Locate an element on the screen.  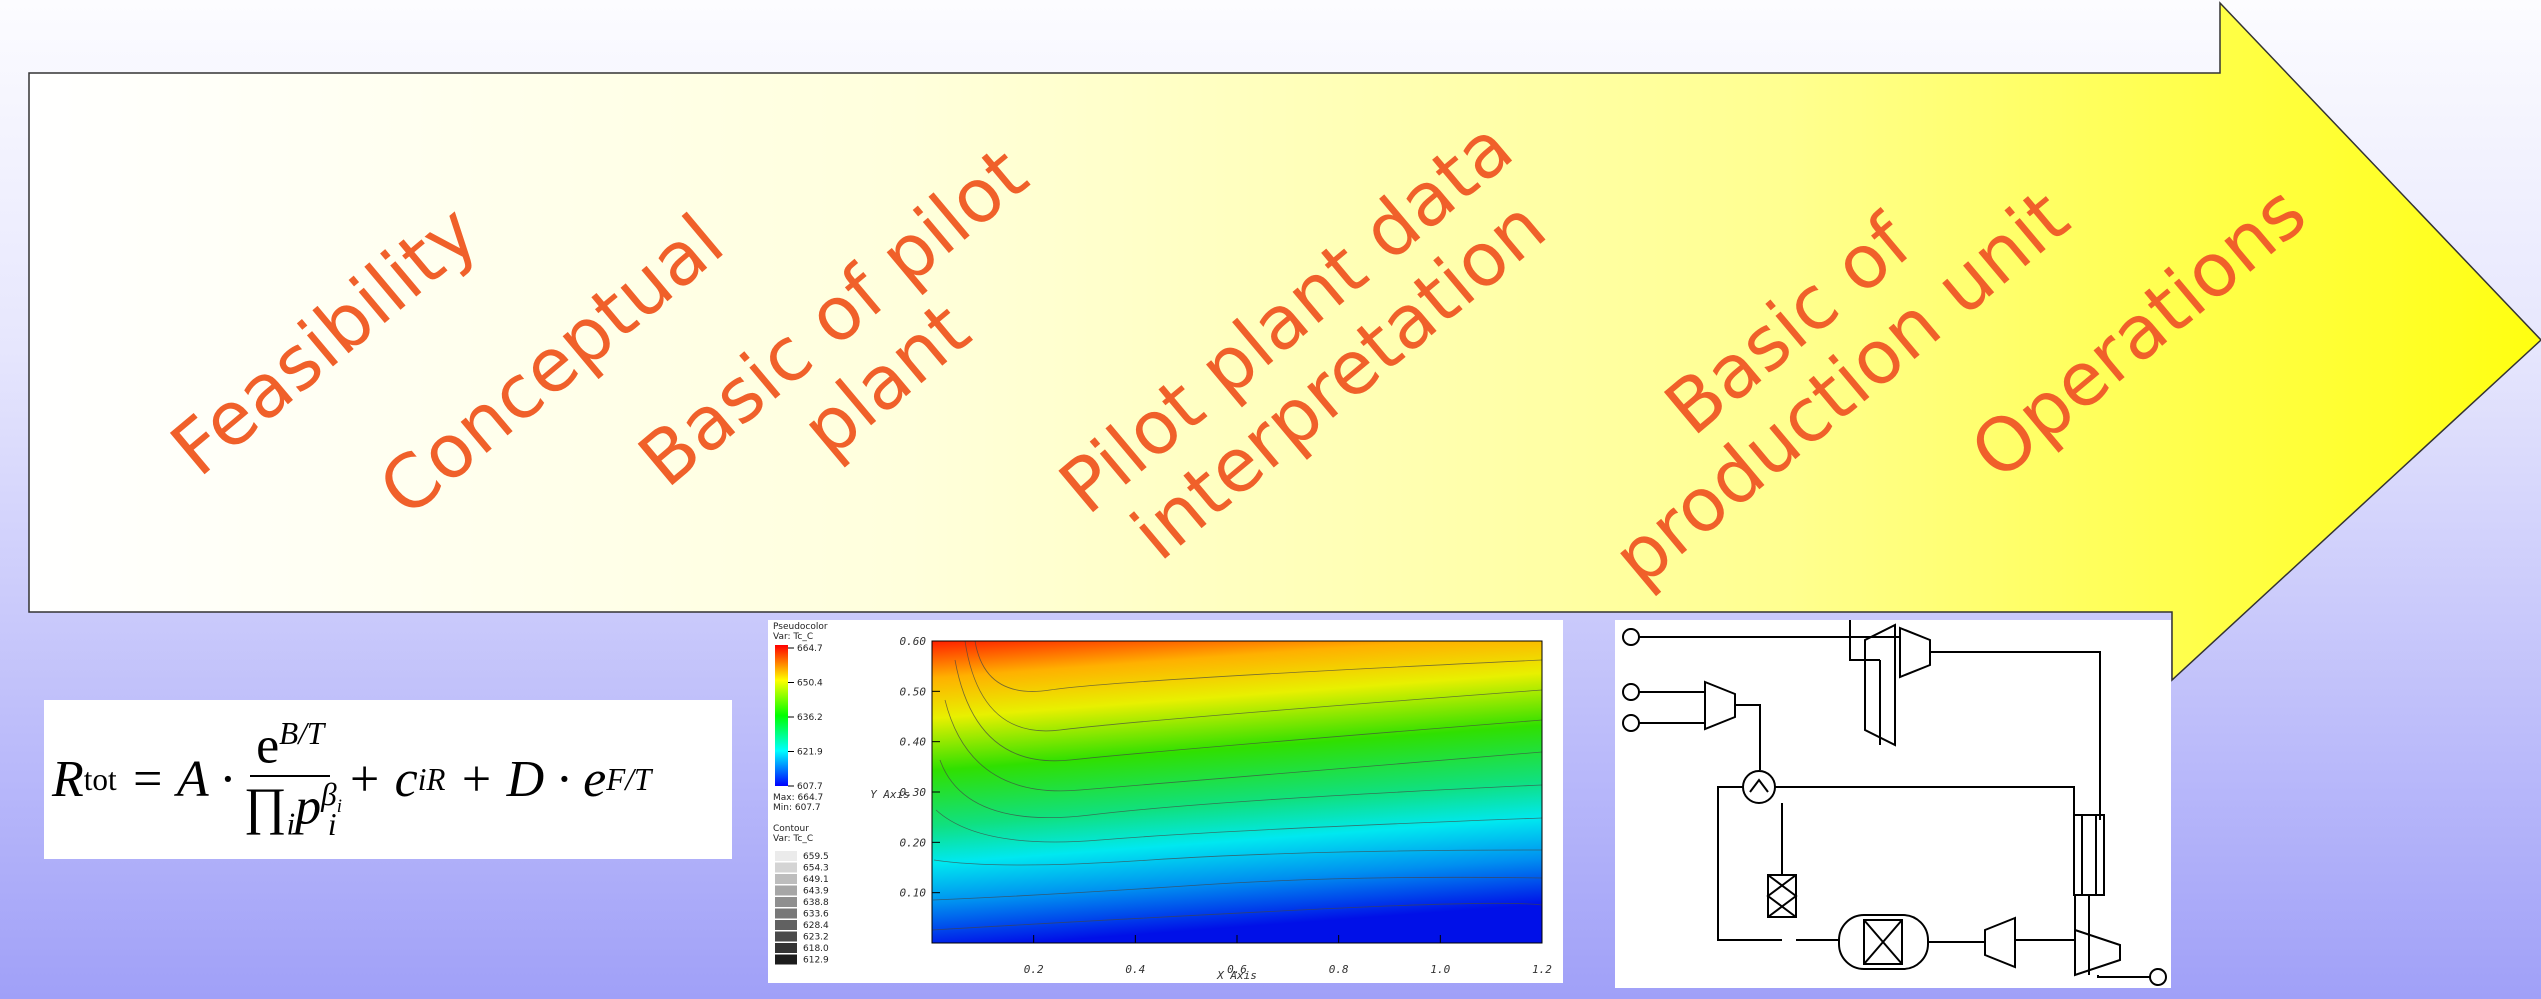
formula-superscript: F/T is located at coordinates (629, 779).